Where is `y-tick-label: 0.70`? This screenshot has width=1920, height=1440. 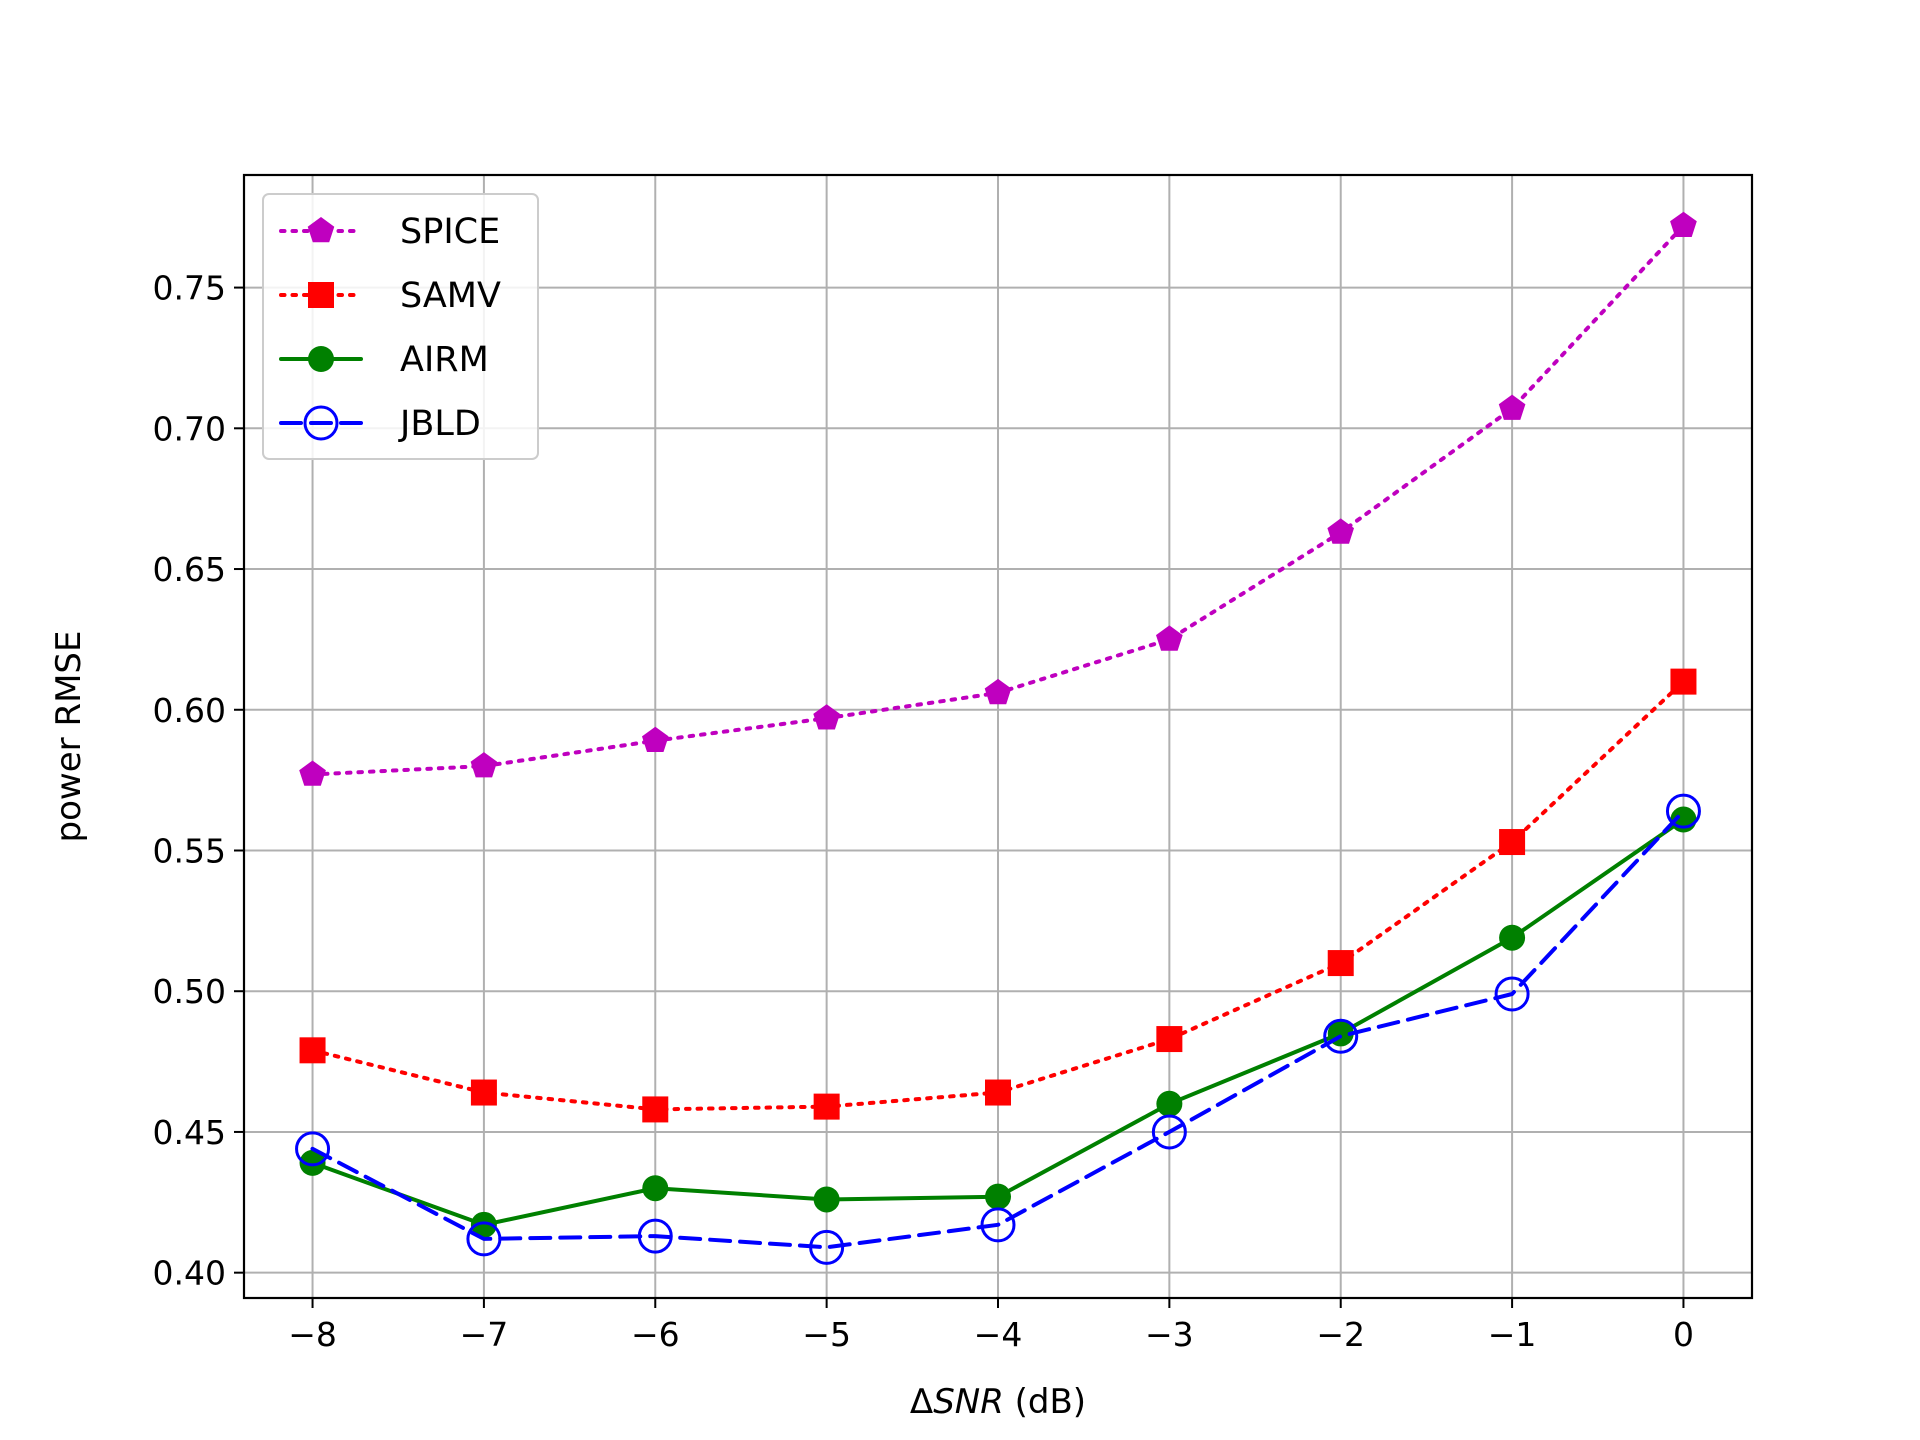
y-tick-label: 0.70 is located at coordinates (189, 428).